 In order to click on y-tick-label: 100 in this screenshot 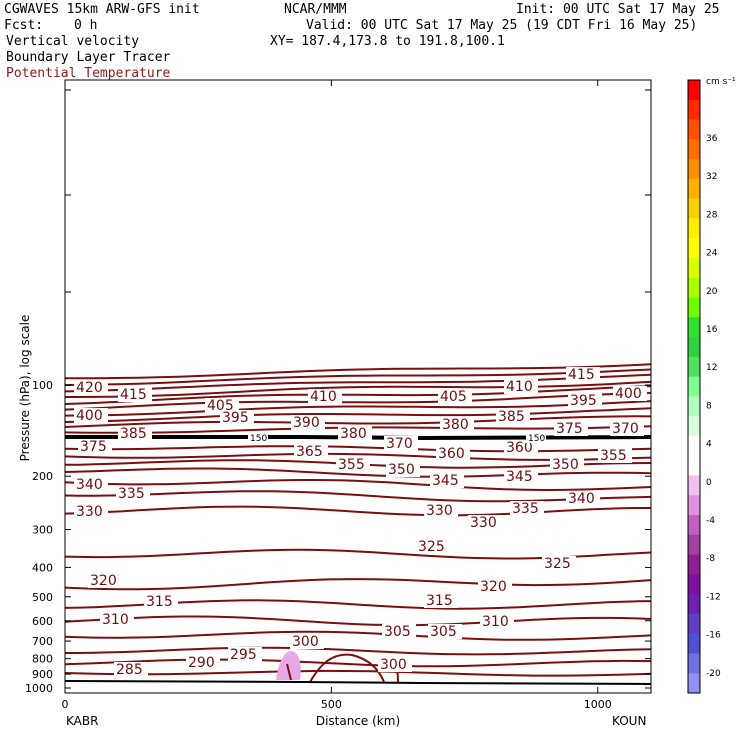, I will do `click(42, 385)`.